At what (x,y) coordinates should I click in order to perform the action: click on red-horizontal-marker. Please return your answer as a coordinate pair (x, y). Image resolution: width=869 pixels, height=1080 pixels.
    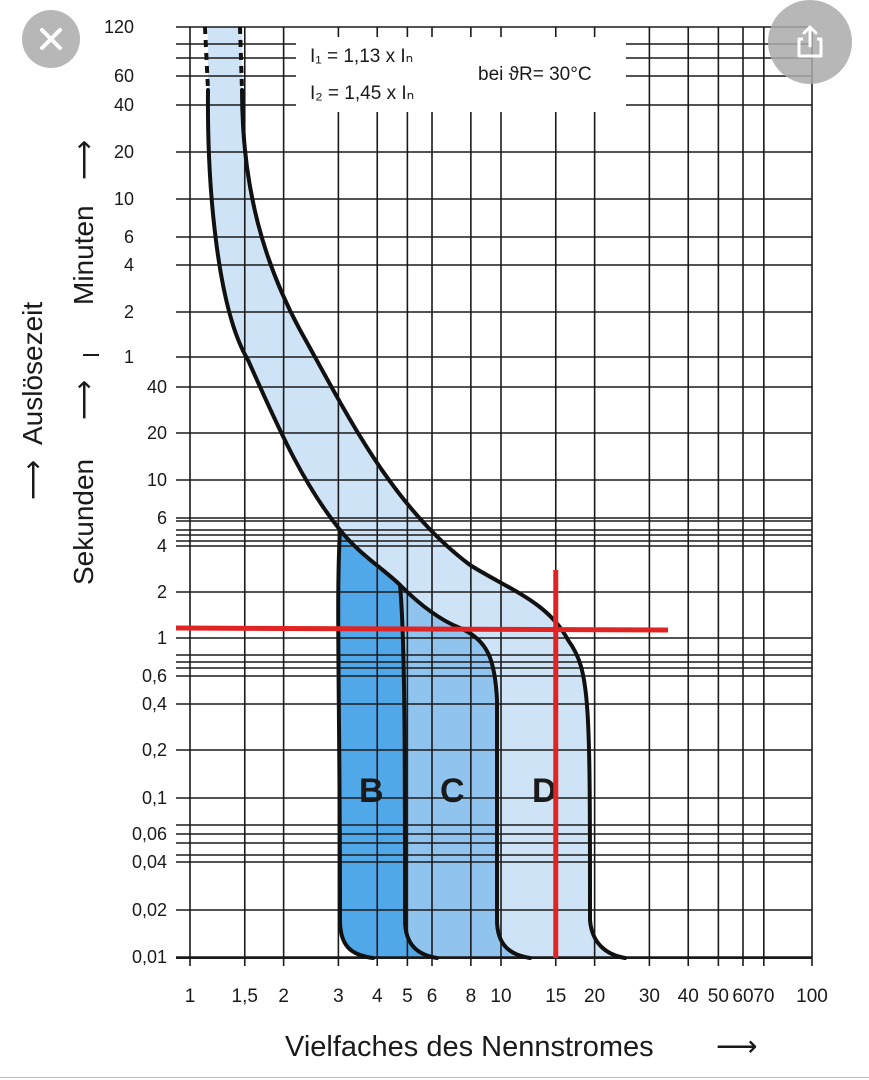
    Looking at the image, I should click on (422, 629).